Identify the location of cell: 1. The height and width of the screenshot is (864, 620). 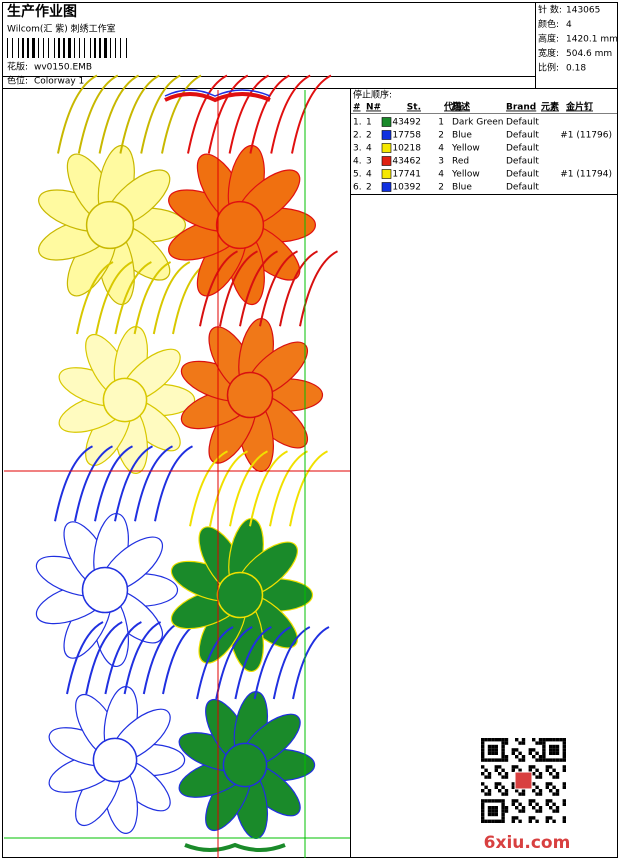
(369, 123).